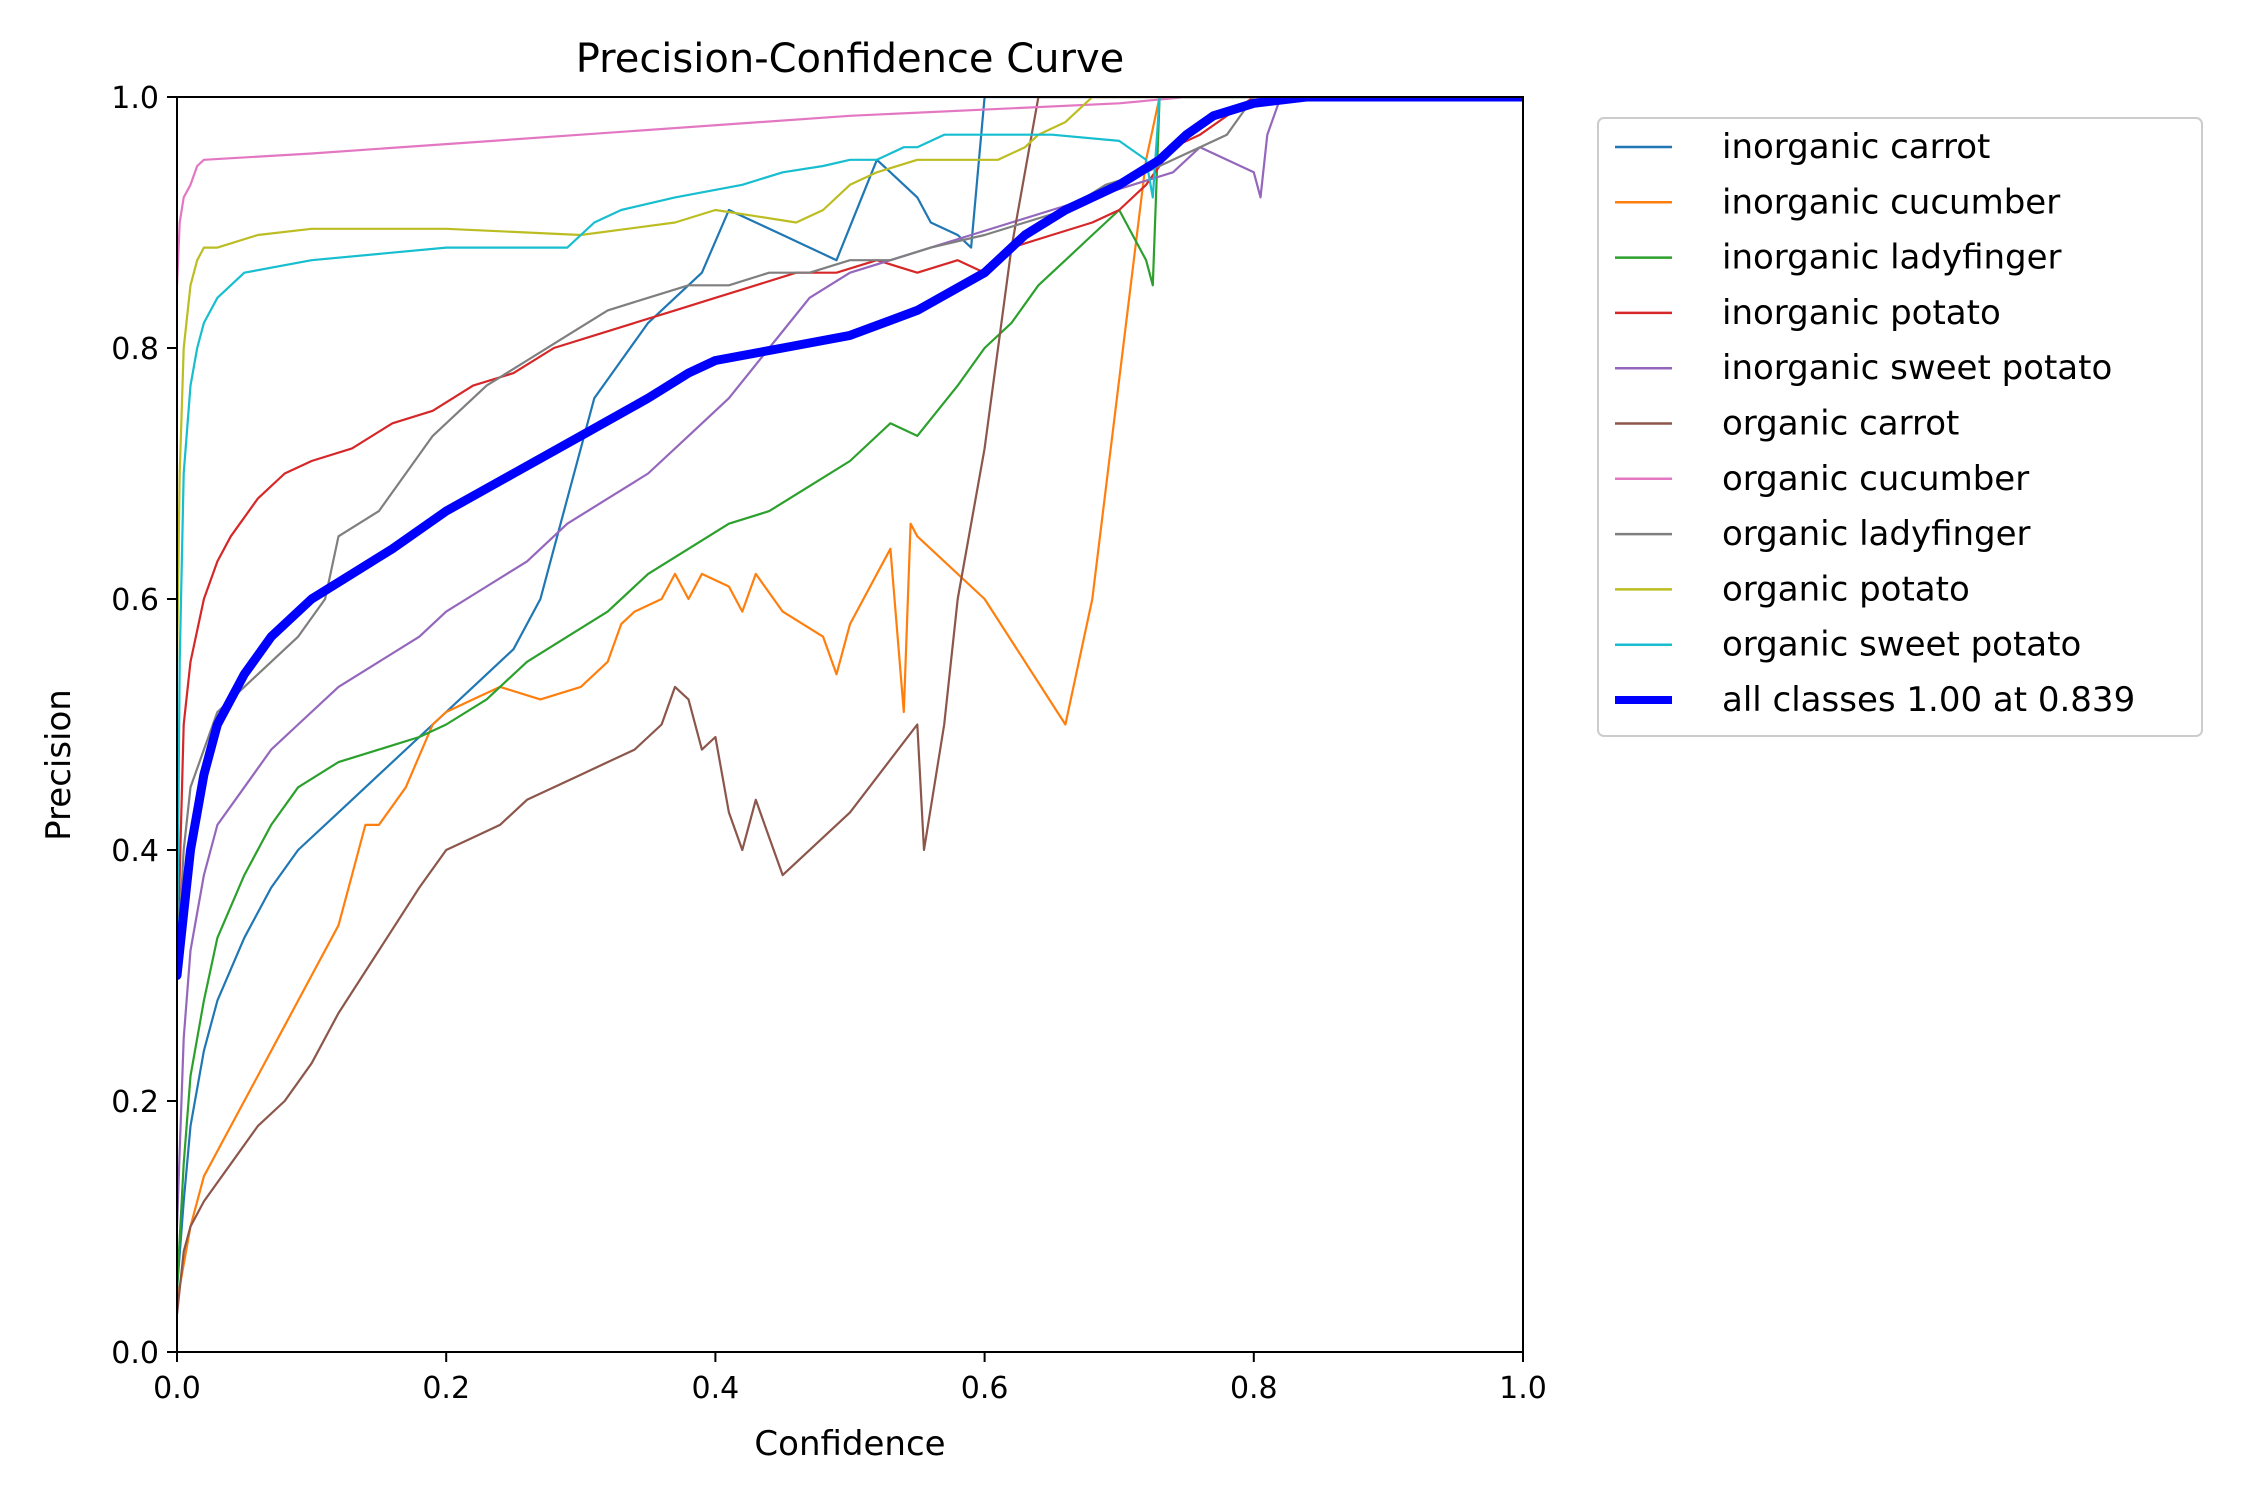  Describe the element at coordinates (1876, 534) in the screenshot. I see `legend-label: organic ladyfinger` at that location.